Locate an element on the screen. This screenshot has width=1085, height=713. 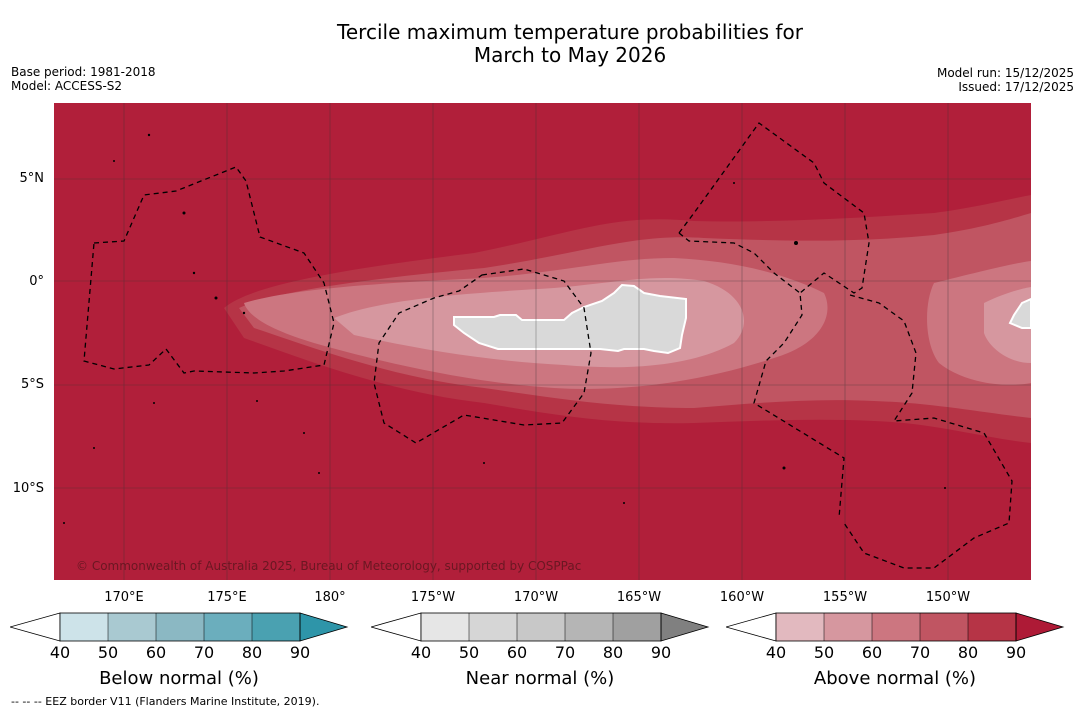
near-normal-region is located at coordinates (570, 319).